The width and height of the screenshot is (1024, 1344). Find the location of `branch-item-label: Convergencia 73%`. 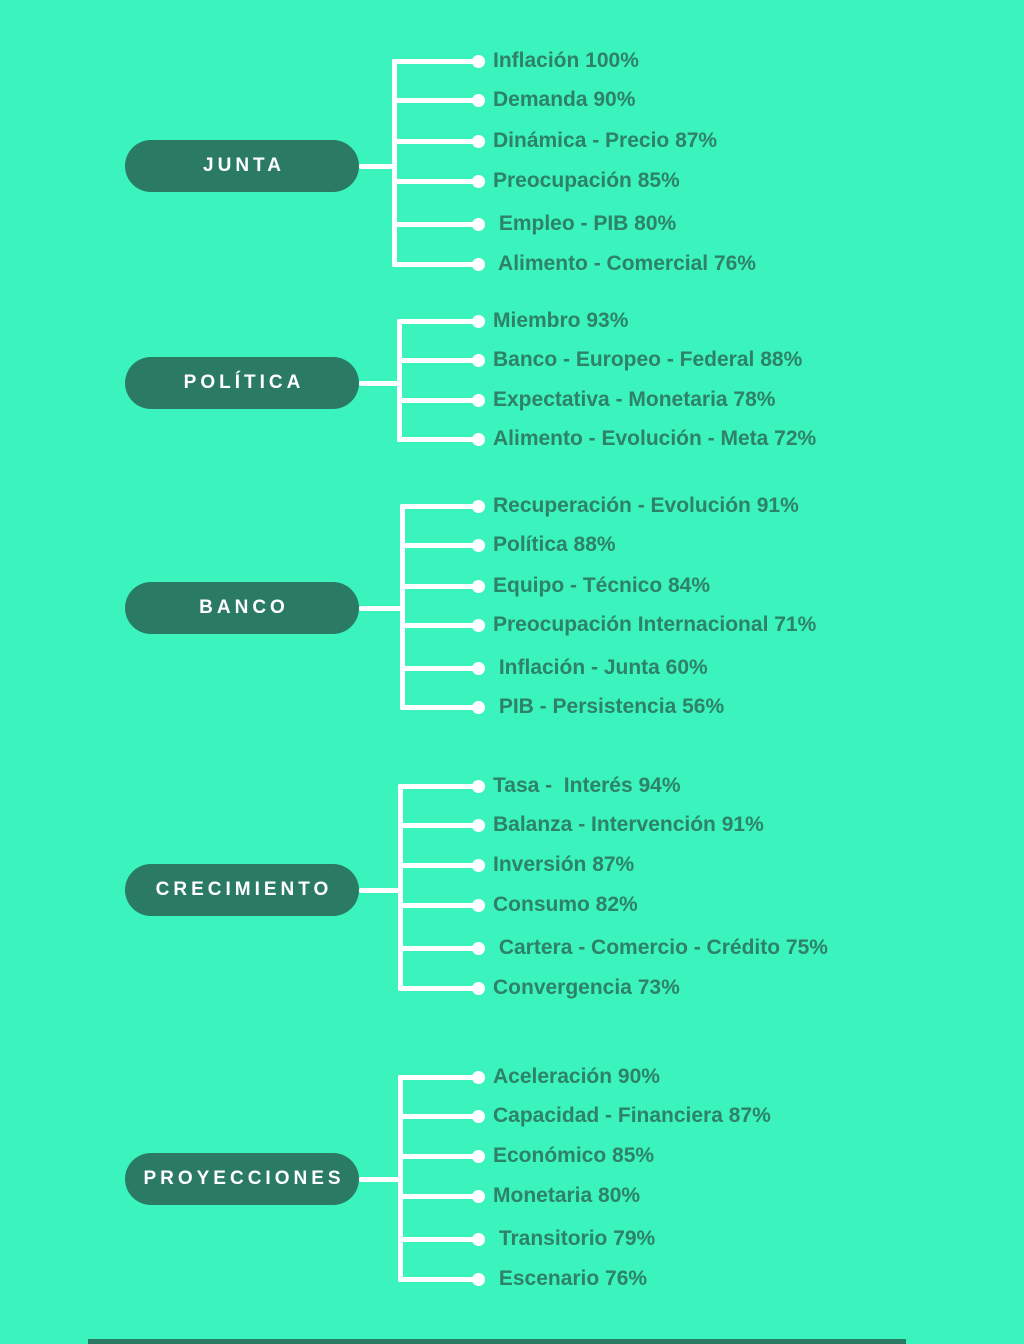

branch-item-label: Convergencia 73% is located at coordinates (586, 987).